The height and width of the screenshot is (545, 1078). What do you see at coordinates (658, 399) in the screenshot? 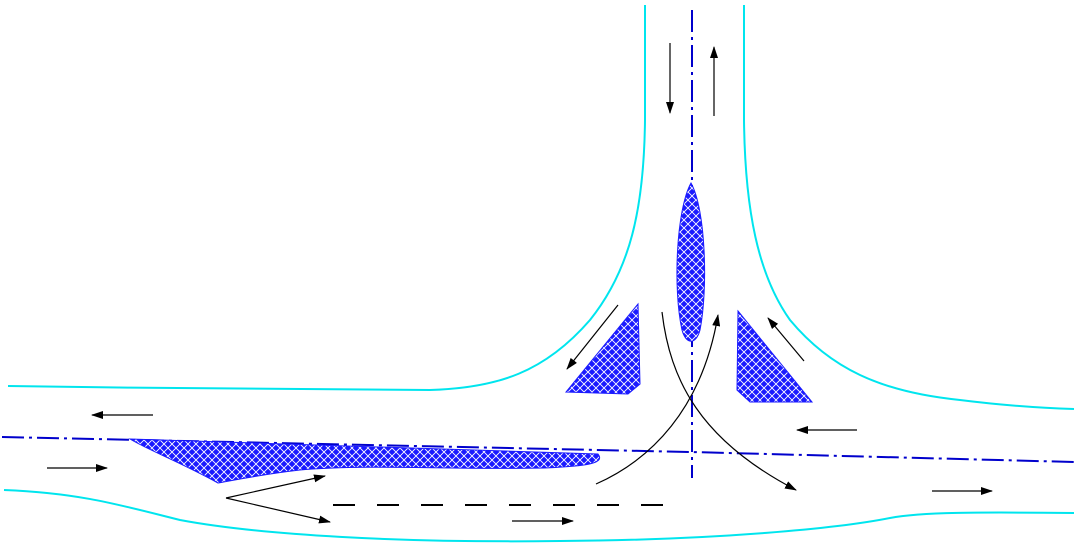
I see `arrow-left-turn-in` at bounding box center [658, 399].